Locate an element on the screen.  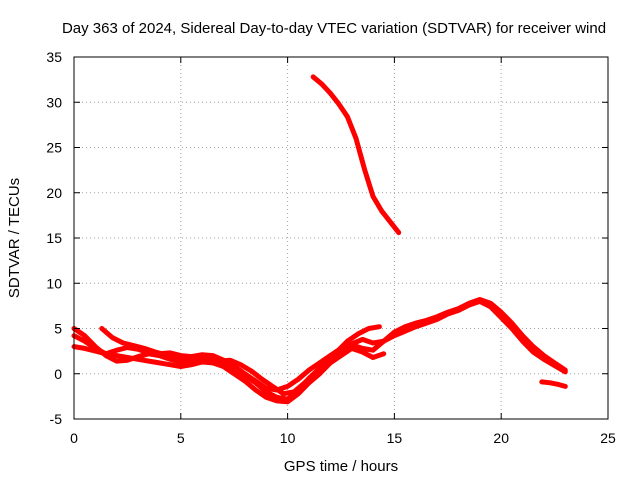
x-tick-label: 20 is located at coordinates (501, 438).